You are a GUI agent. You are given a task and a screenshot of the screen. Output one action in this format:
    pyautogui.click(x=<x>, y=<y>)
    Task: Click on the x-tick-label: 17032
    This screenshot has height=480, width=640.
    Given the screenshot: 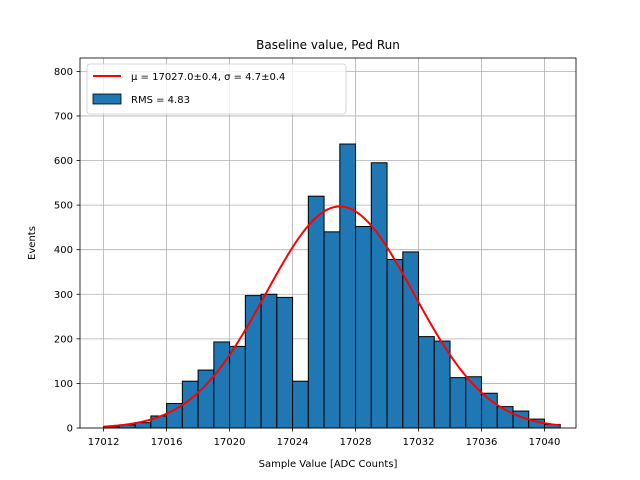 What is the action you would take?
    pyautogui.click(x=419, y=442)
    